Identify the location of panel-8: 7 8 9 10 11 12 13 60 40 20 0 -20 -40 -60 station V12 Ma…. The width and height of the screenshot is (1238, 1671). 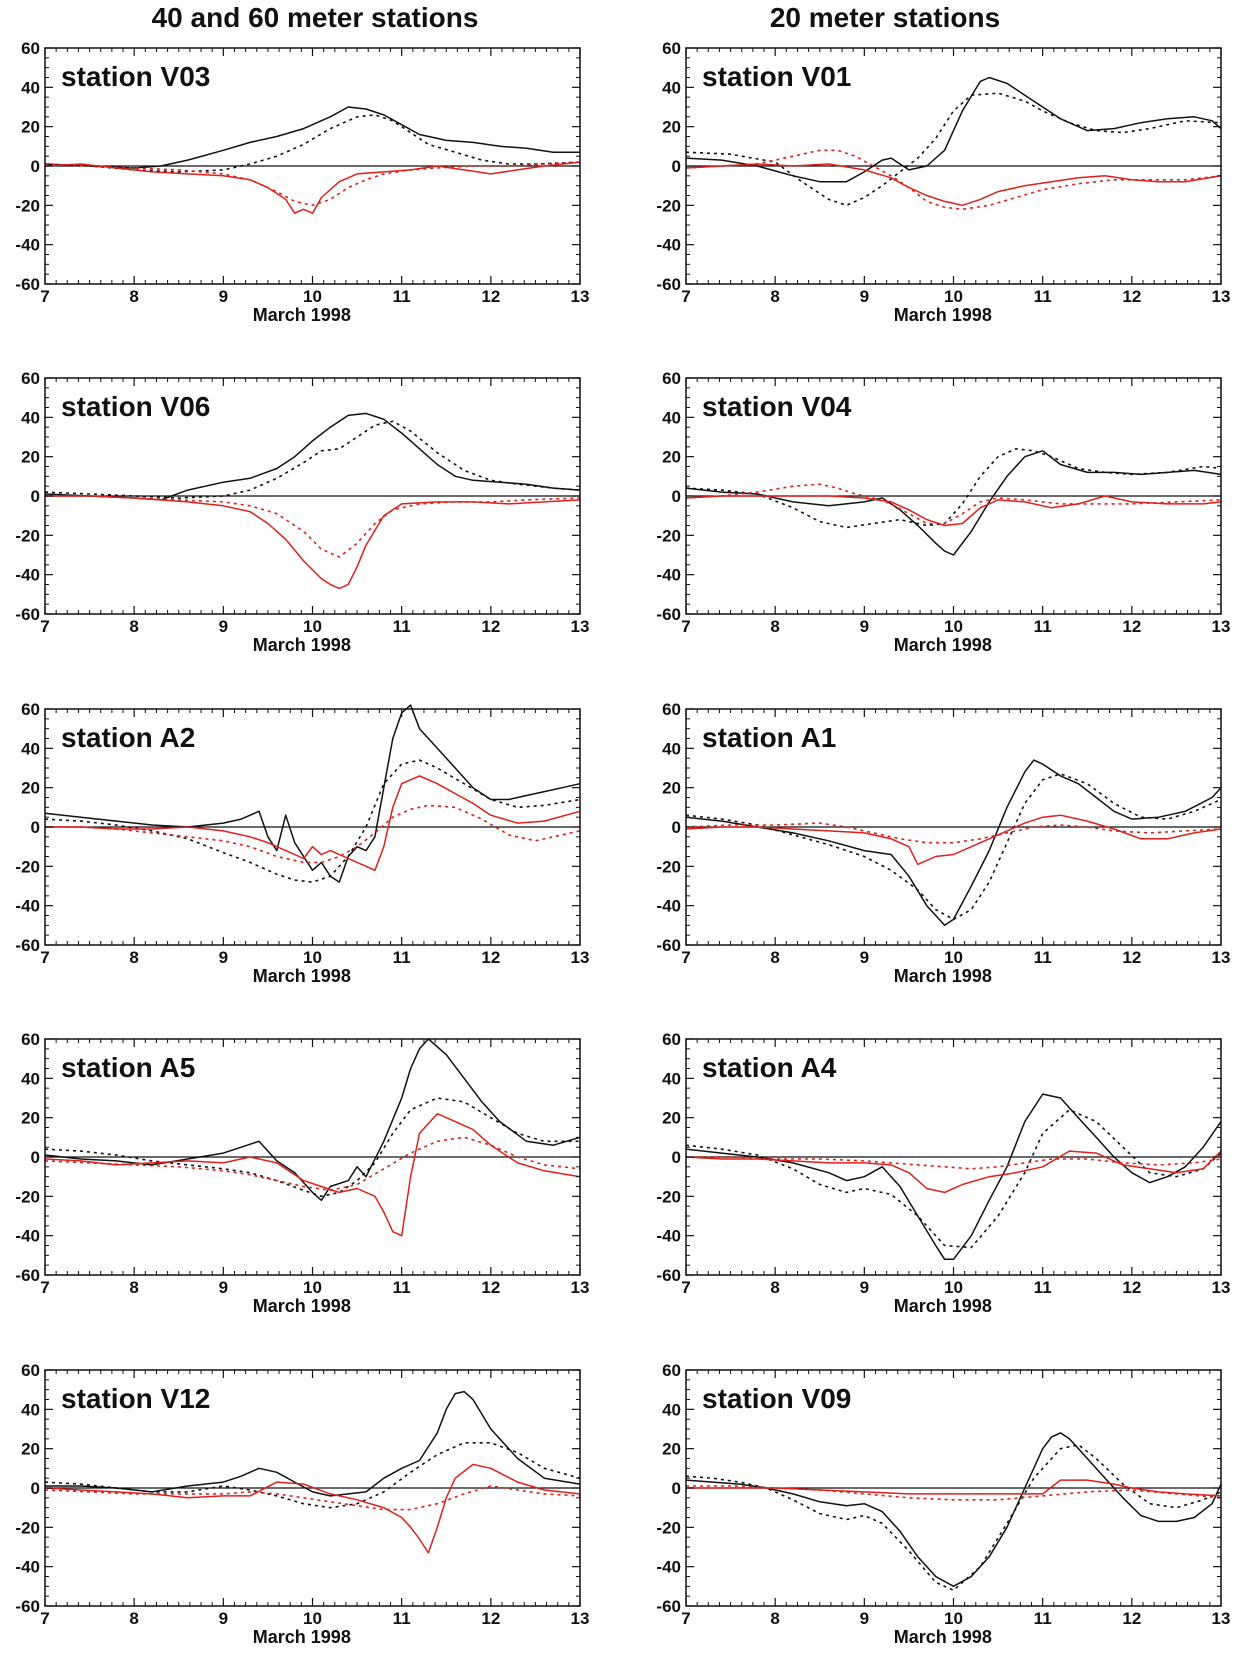
(302, 1504).